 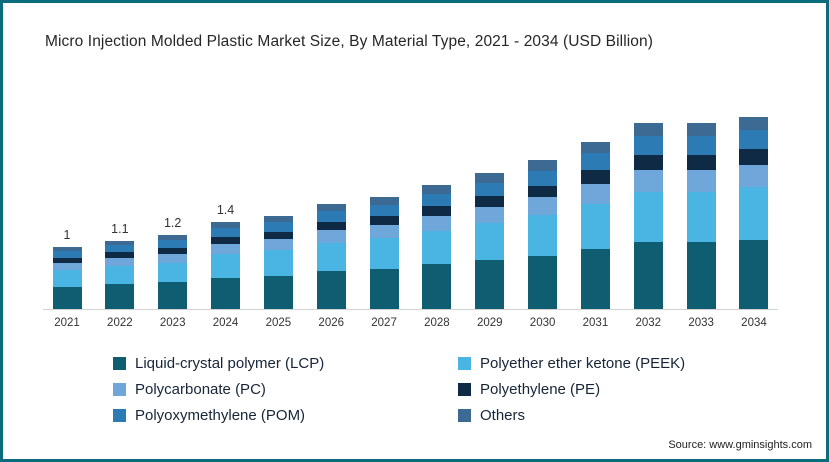 What do you see at coordinates (285, 389) in the screenshot?
I see `legend-item-3: Polycarbonate (PC)` at bounding box center [285, 389].